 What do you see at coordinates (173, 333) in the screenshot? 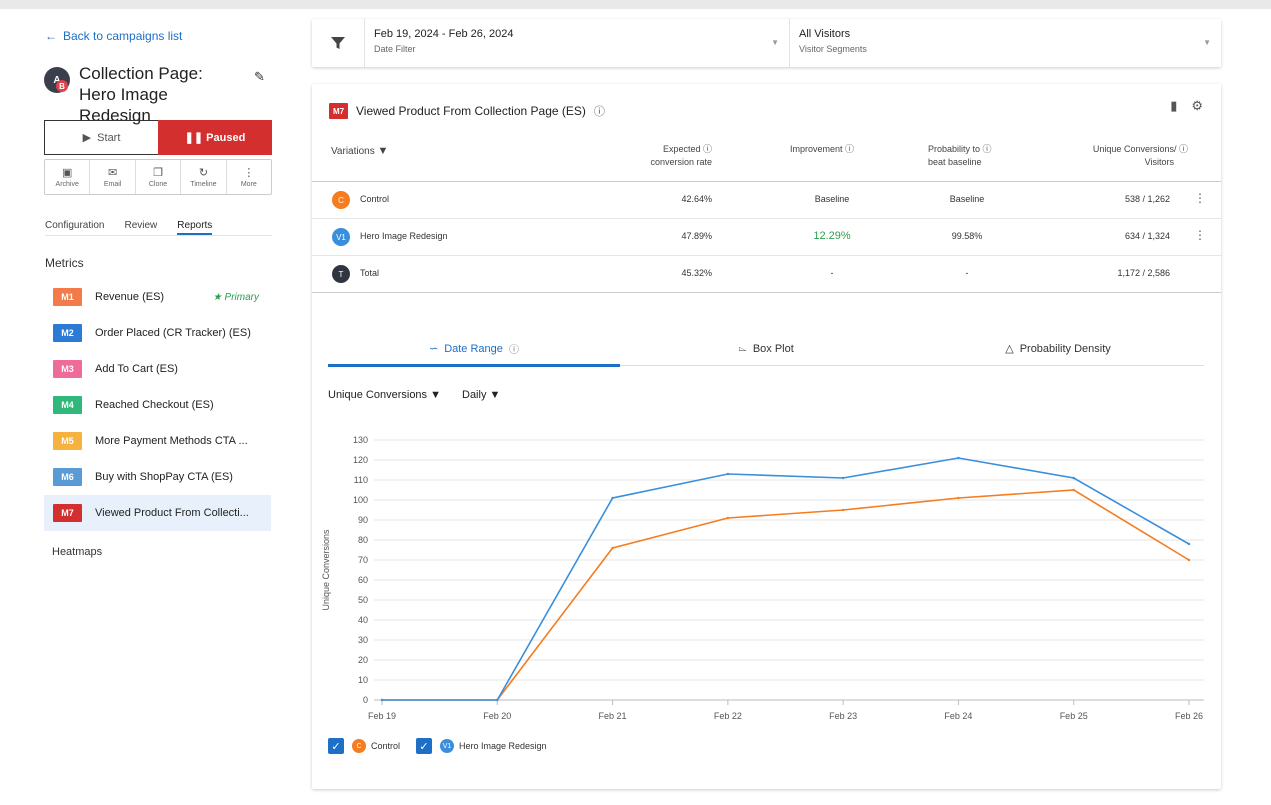
I see `metric-label: Order Placed (CR Tracker) (ES)` at bounding box center [173, 333].